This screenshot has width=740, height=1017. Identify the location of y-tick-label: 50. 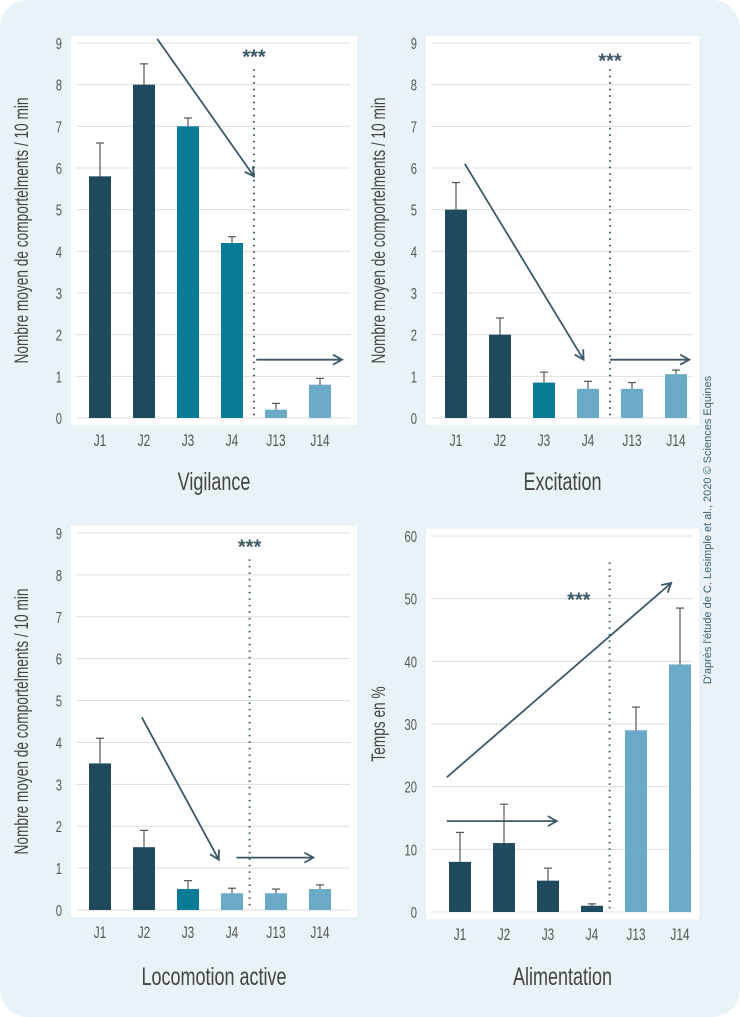
(411, 599).